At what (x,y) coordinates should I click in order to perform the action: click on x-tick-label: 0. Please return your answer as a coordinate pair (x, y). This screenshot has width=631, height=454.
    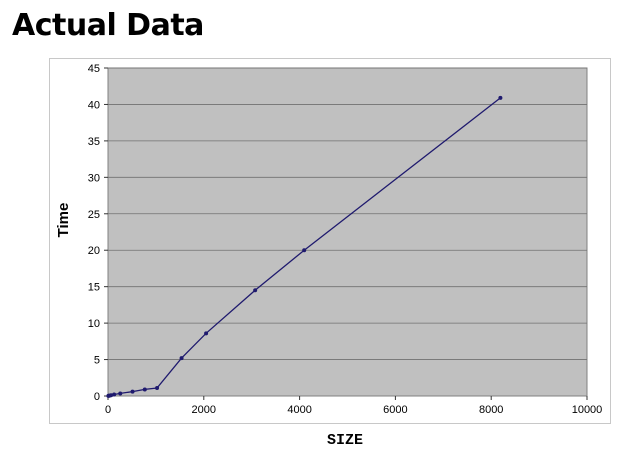
    Looking at the image, I should click on (108, 410).